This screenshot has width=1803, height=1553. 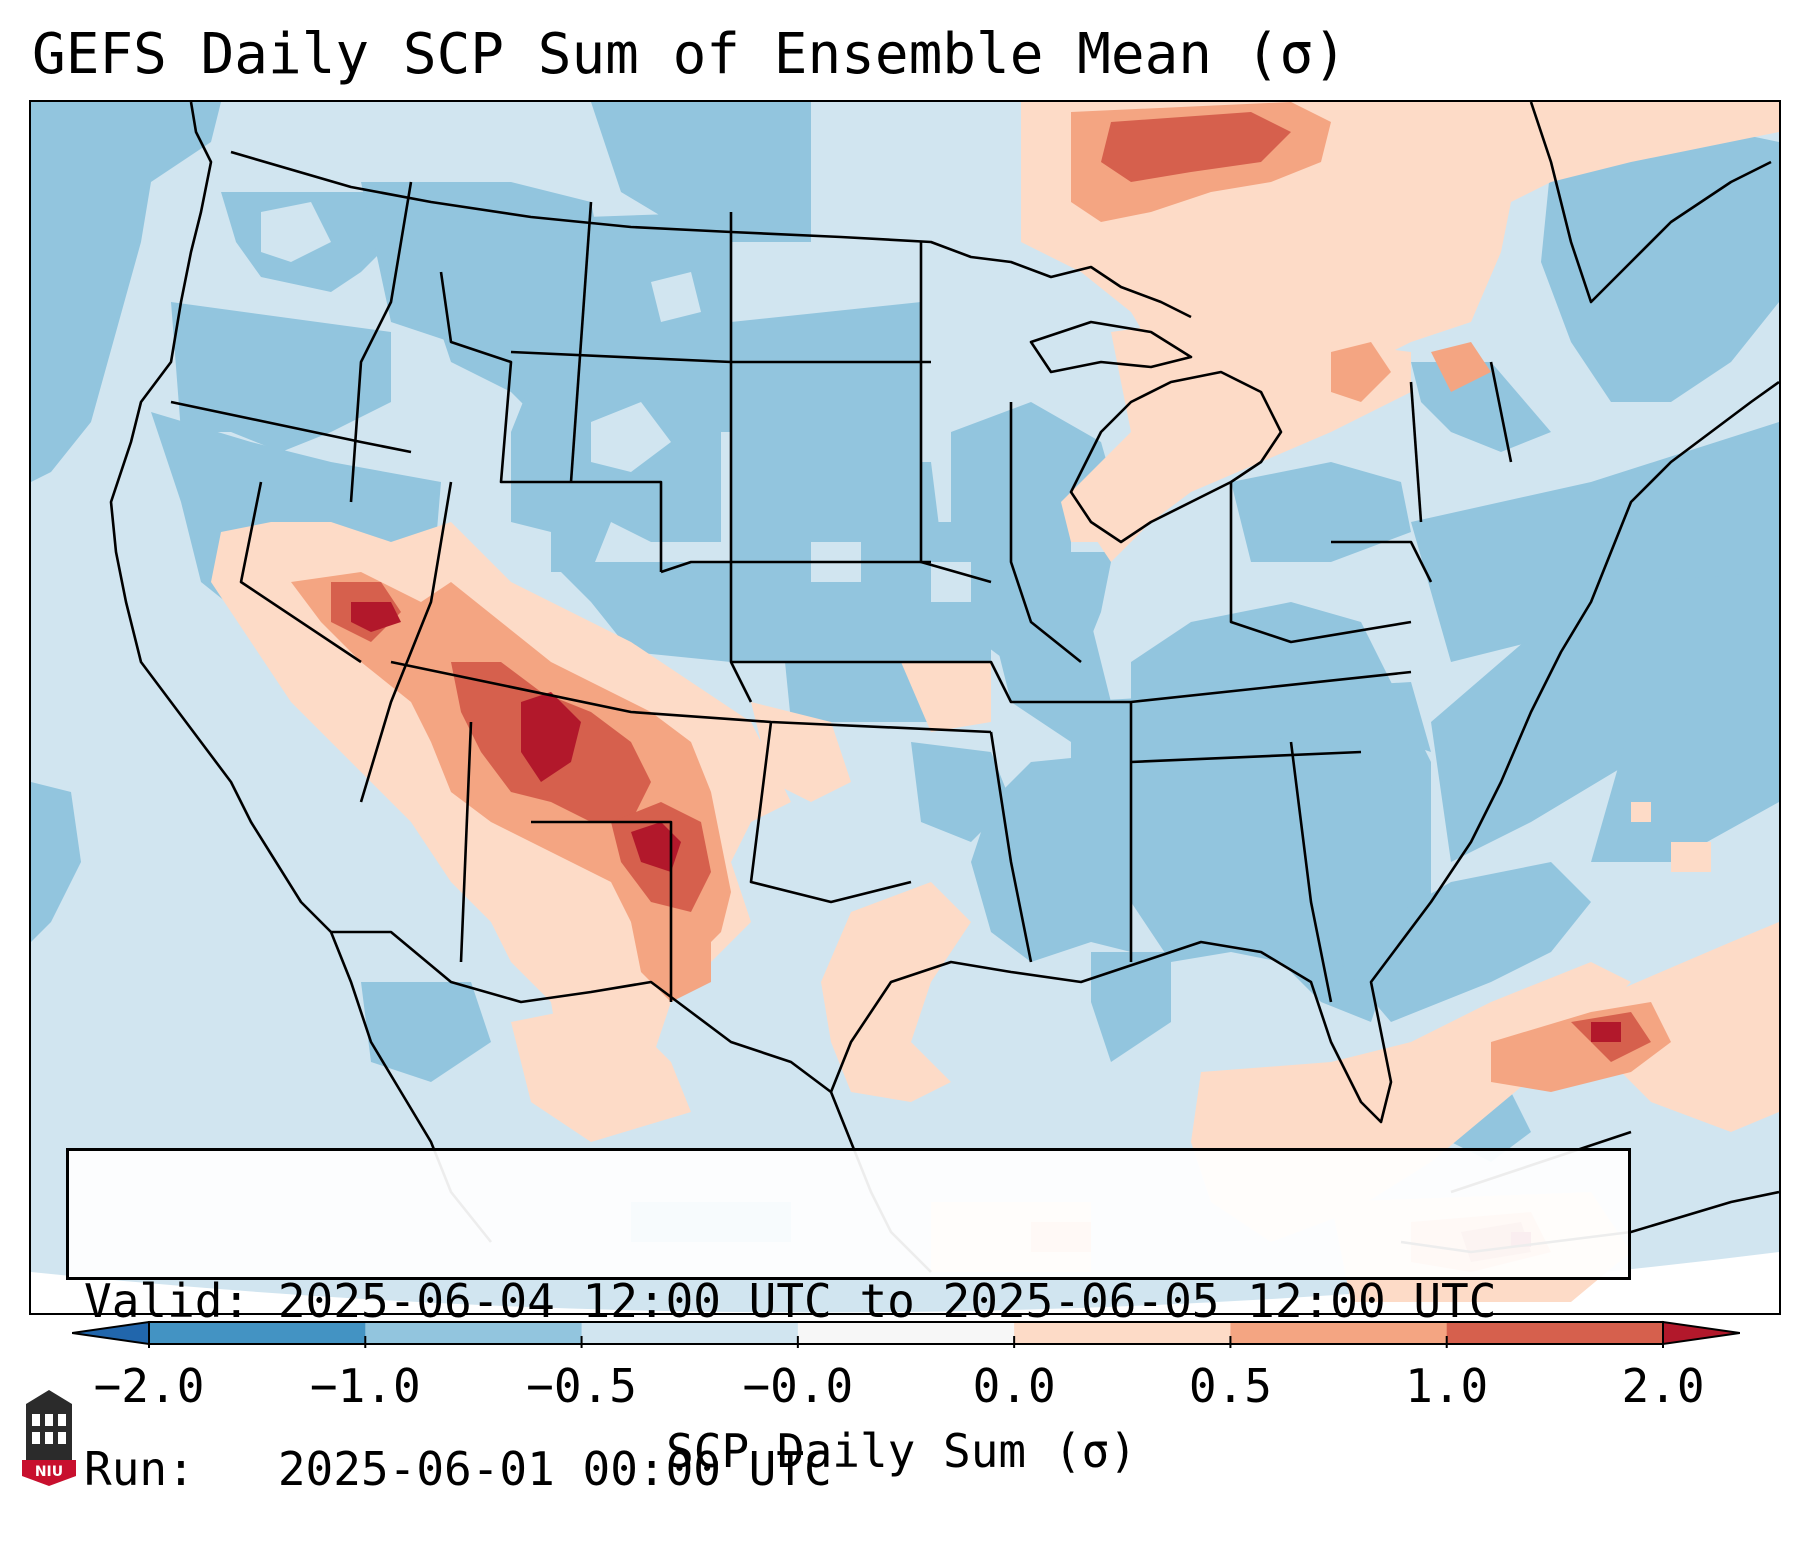 What do you see at coordinates (581, 1386) in the screenshot?
I see `colorbar-tick-label: −0.5` at bounding box center [581, 1386].